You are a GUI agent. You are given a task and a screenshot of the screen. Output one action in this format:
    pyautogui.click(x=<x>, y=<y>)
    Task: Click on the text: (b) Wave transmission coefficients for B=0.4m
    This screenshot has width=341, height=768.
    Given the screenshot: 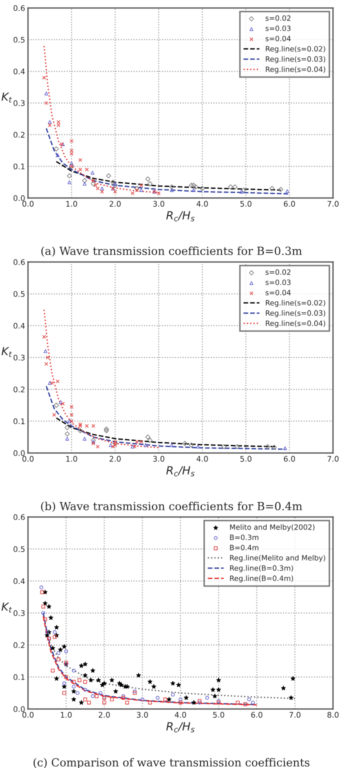 What is the action you would take?
    pyautogui.click(x=171, y=507)
    